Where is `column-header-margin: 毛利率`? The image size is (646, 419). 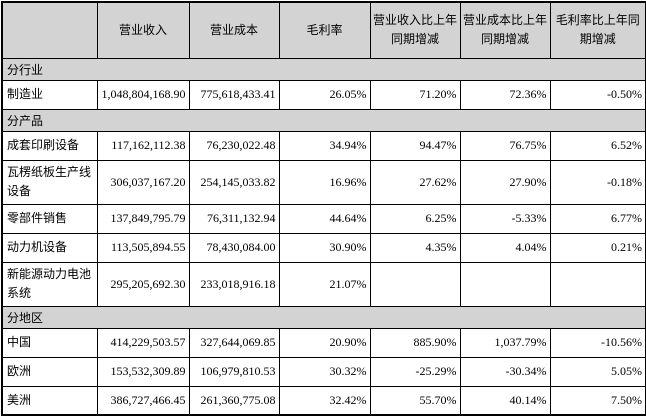
column-header-margin: 毛利率 is located at coordinates (324, 30).